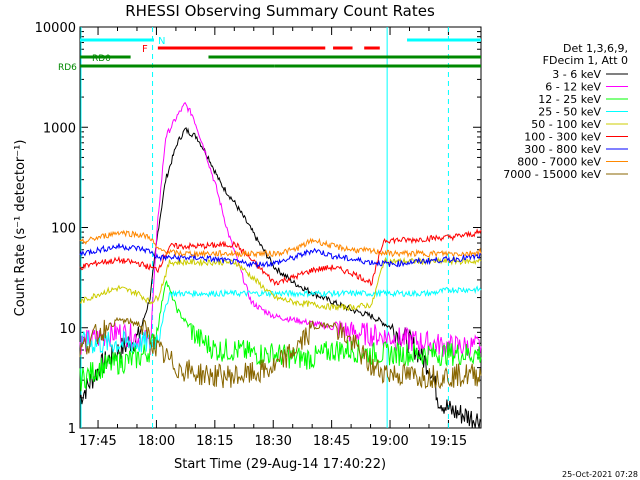 This screenshot has width=640, height=480. What do you see at coordinates (156, 441) in the screenshot?
I see `x-tick-label: 18:00` at bounding box center [156, 441].